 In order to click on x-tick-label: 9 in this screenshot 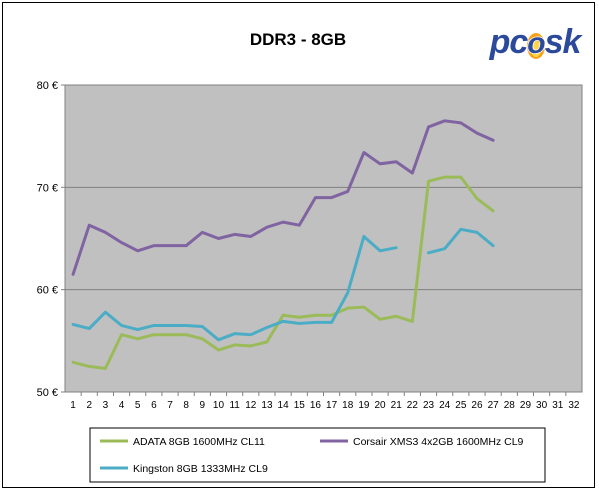, I will do `click(203, 405)`.